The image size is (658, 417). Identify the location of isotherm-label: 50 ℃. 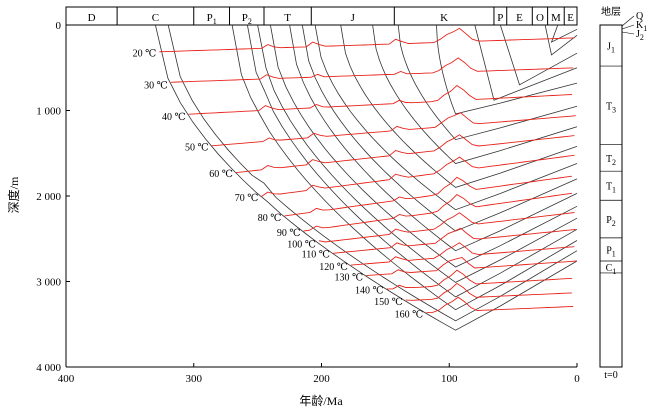
(197, 147).